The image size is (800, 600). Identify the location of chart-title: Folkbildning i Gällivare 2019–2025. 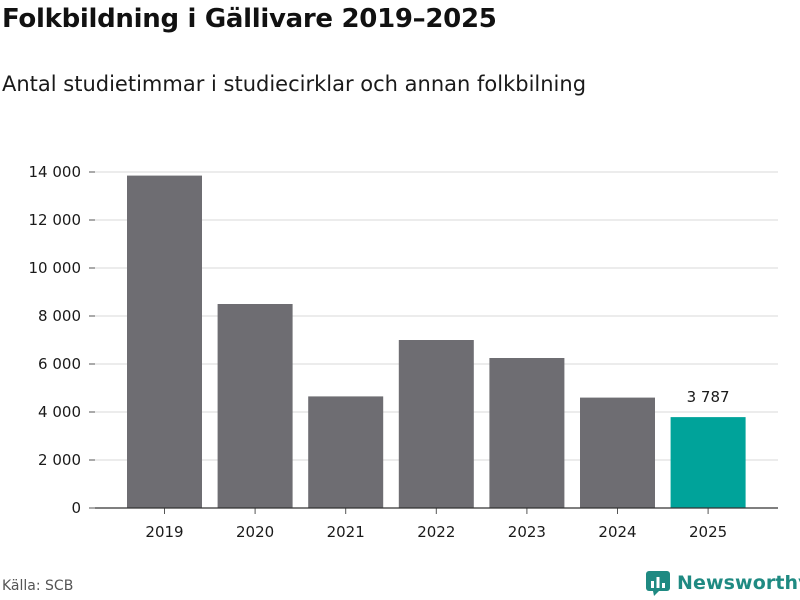
(249, 19).